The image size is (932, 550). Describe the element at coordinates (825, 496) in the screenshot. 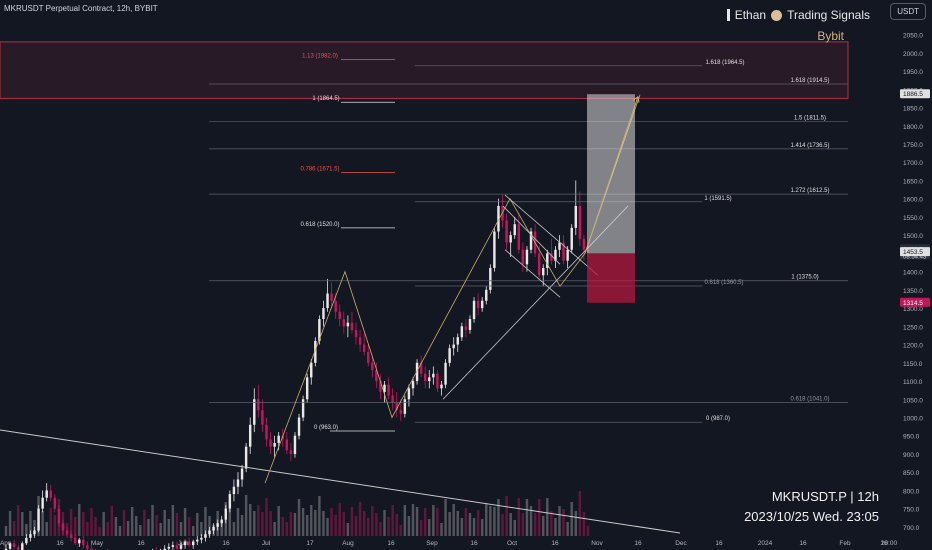

I see `watermark-symbol: MKRUSDT.P | 12h` at that location.